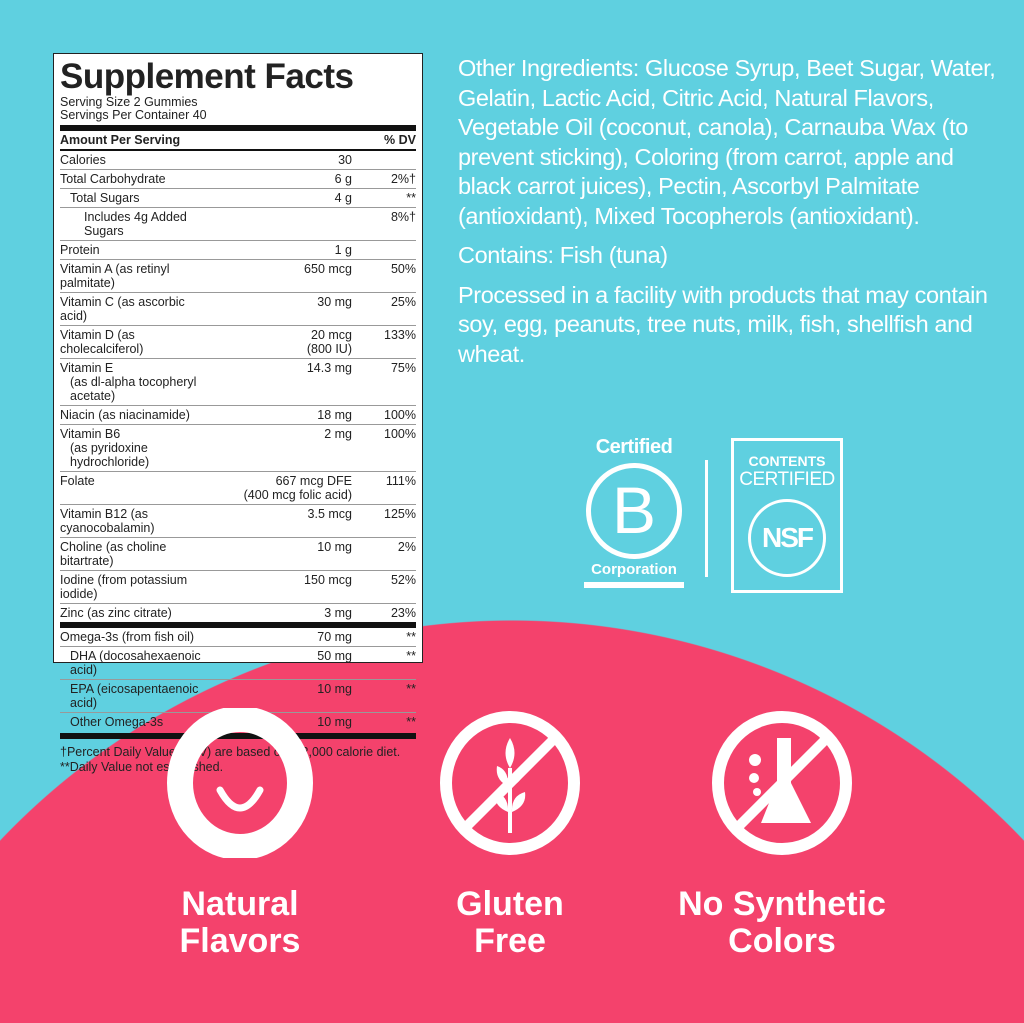 The image size is (1024, 1023). What do you see at coordinates (127, 637) in the screenshot?
I see `nutrient-label: Omega-3s (from fish oil)` at bounding box center [127, 637].